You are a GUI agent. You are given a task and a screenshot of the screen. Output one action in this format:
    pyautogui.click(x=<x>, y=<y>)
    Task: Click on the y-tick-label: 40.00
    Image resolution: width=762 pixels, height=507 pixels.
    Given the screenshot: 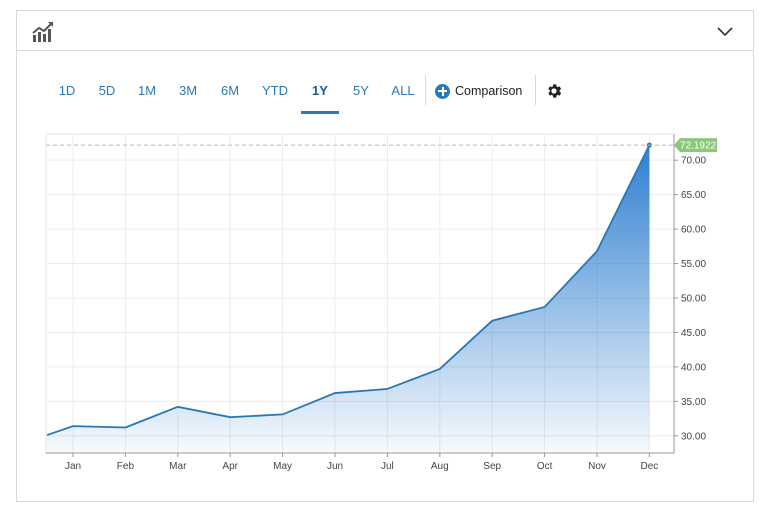 What is the action you would take?
    pyautogui.click(x=693, y=367)
    